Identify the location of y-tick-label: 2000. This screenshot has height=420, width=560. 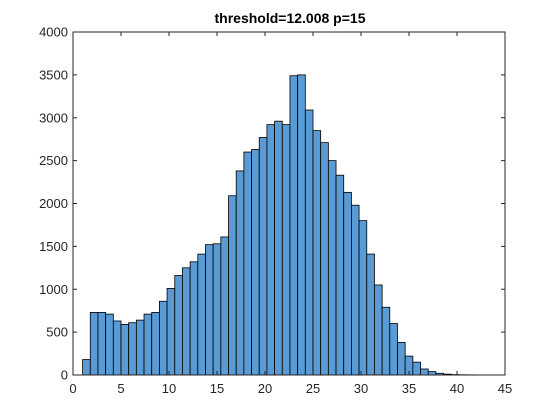
(53, 203).